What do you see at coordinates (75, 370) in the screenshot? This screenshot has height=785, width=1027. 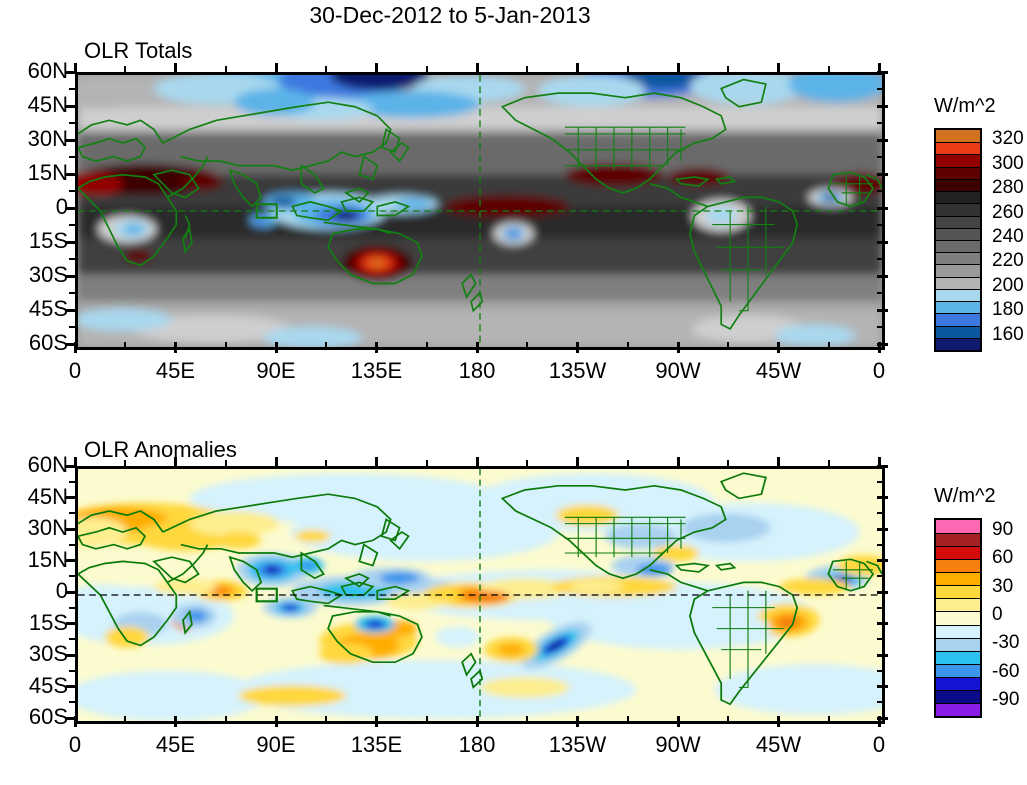 I see `axis-label-x-totals-0: 0` at bounding box center [75, 370].